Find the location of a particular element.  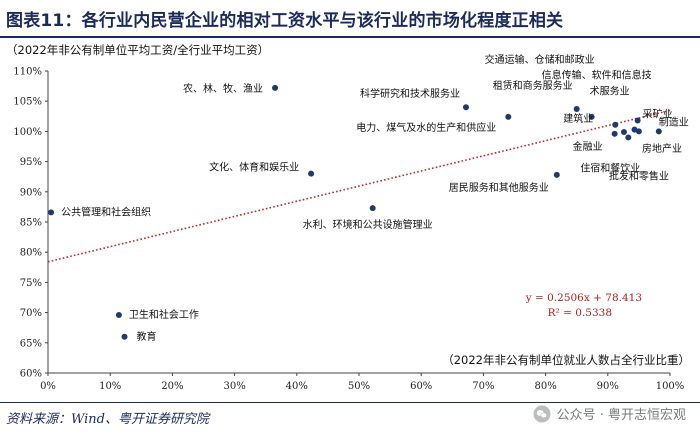

y-axis-ticks: 60% 65% 70% 75% 80% 85% 90% 95% 100% 105% 110% is located at coordinates (30, 223).